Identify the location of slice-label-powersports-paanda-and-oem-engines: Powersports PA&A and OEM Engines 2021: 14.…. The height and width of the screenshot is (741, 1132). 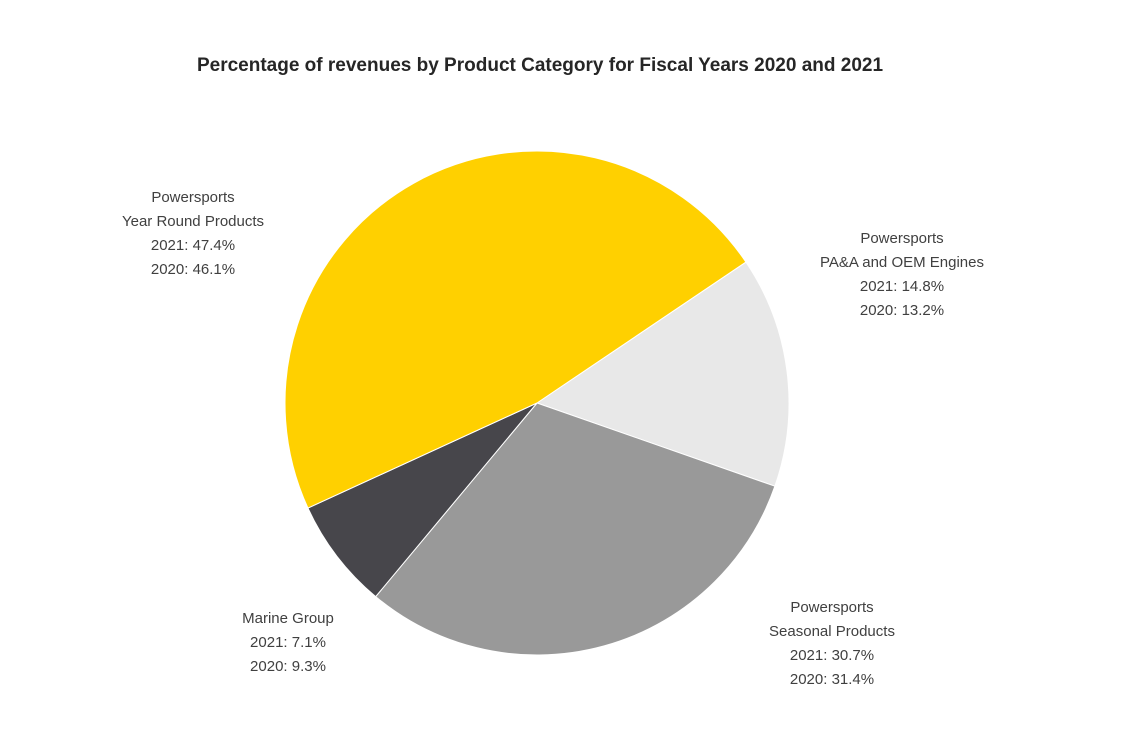
(902, 274).